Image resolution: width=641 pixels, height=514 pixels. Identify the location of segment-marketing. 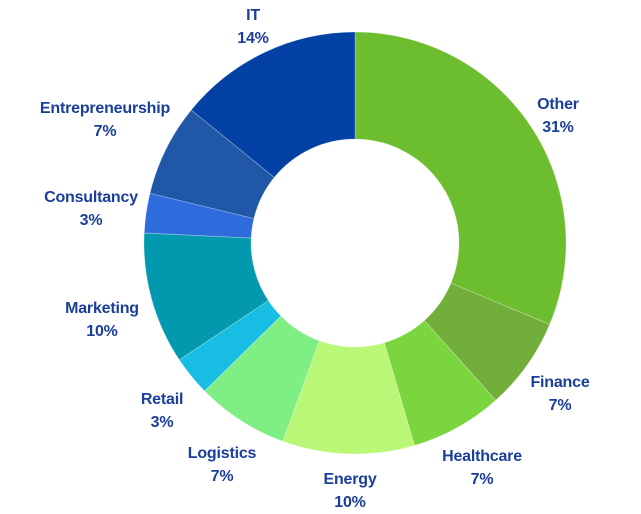
(206, 296).